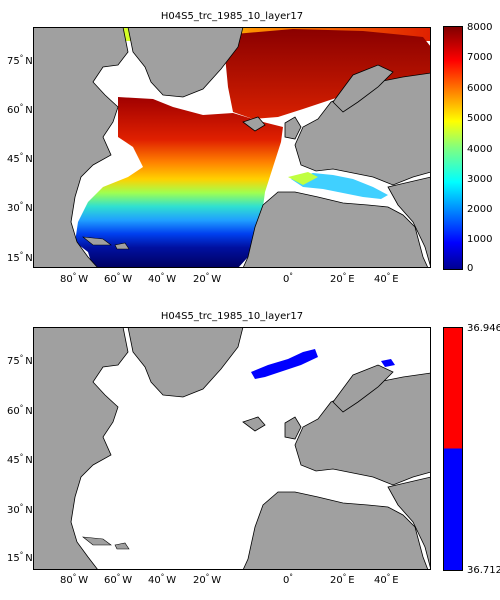  I want to click on y-tick-75: 75° N, so click(20, 60).